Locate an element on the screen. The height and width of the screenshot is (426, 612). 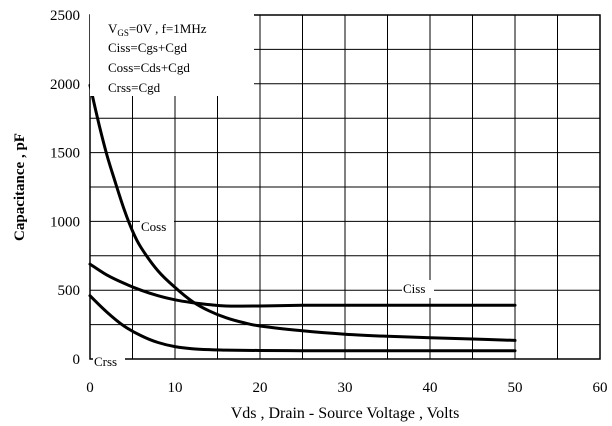
y-tick-label: 2500 is located at coordinates (65, 16).